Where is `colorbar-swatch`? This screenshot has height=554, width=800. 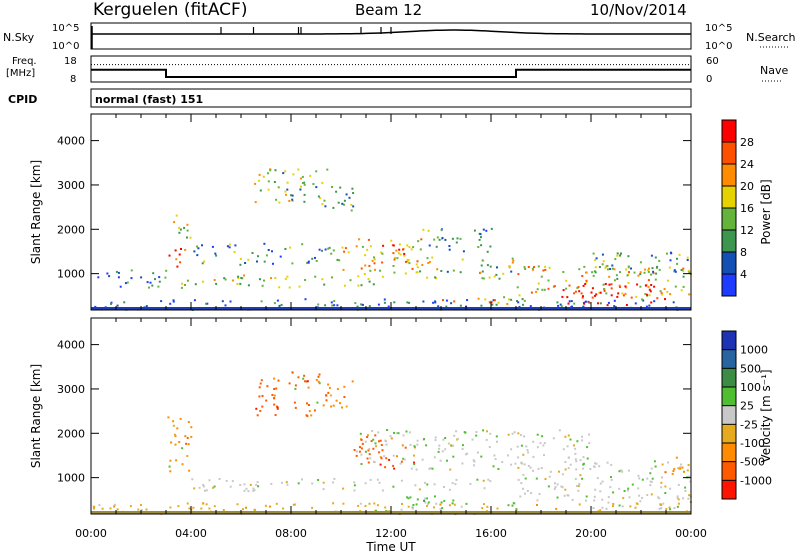 colorbar-swatch is located at coordinates (729, 471).